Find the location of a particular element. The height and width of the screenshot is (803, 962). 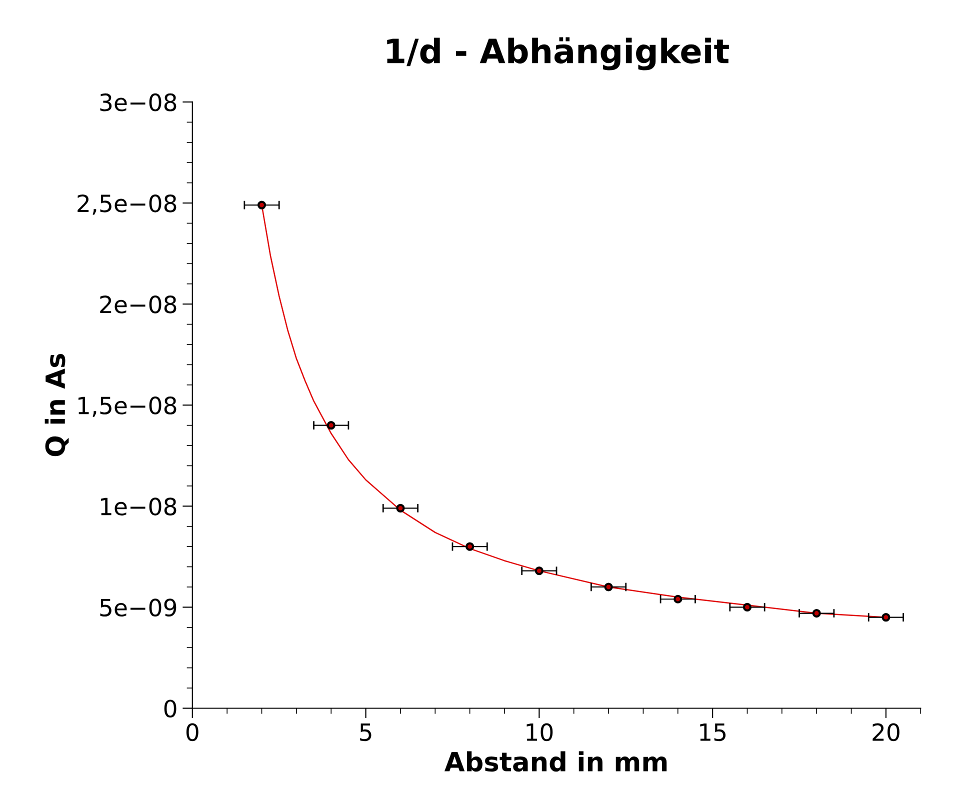

x-axis-title: Abstand in mm is located at coordinates (555, 761).